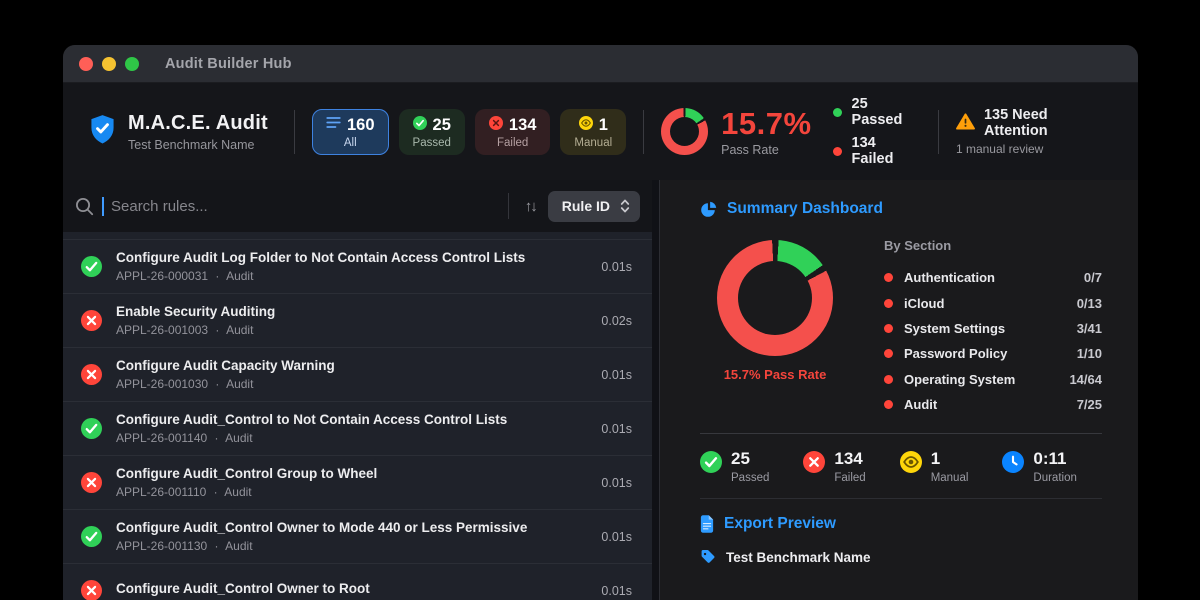 This screenshot has height=600, width=1200. I want to click on section-row: System Settings 3/41, so click(993, 328).